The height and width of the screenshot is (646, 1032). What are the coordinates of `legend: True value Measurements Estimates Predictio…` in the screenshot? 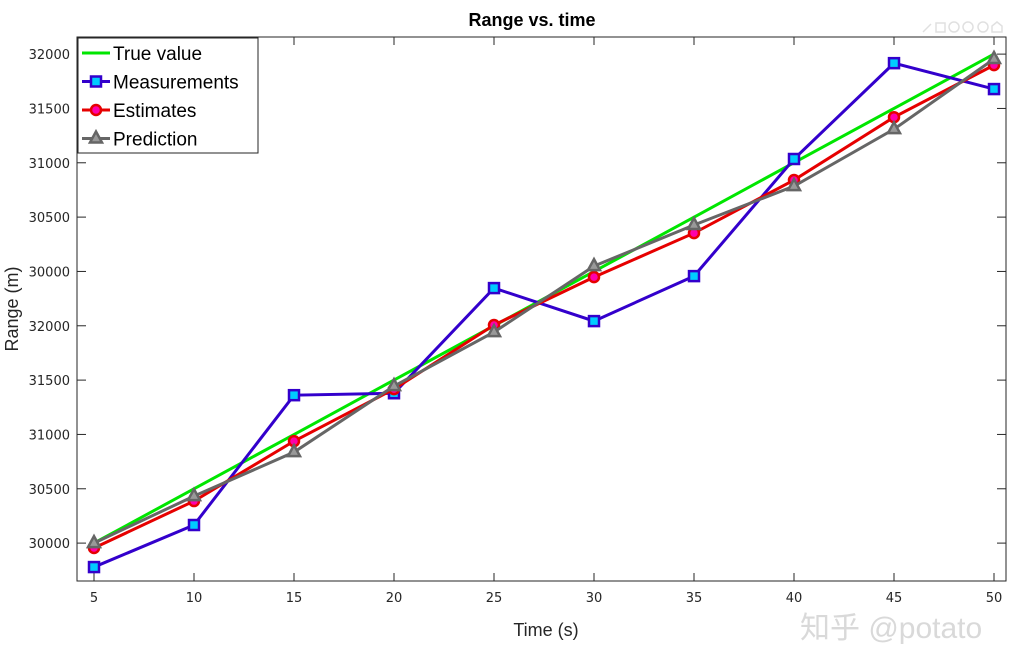 It's located at (168, 95).